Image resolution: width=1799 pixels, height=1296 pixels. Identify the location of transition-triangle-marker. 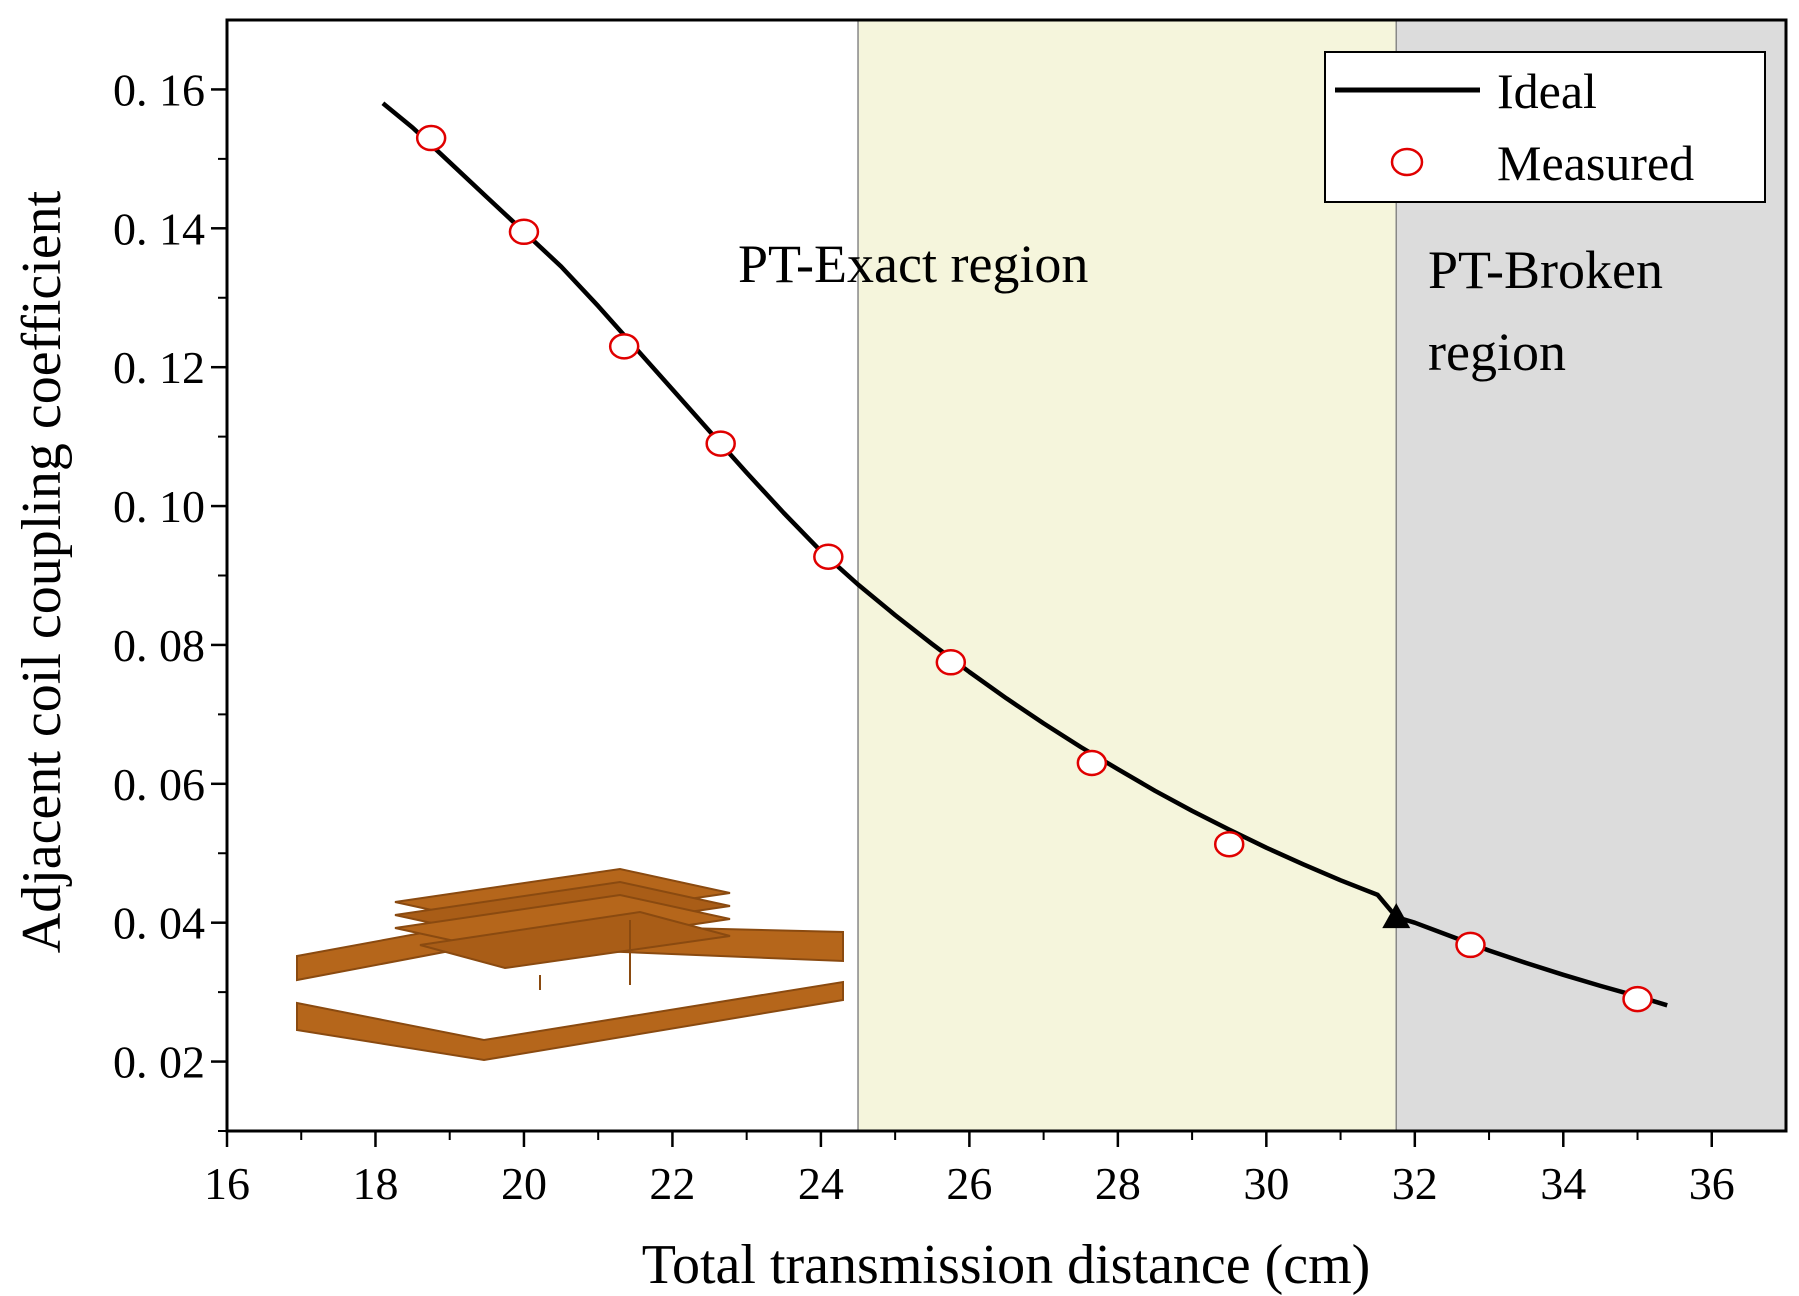
(1396, 916).